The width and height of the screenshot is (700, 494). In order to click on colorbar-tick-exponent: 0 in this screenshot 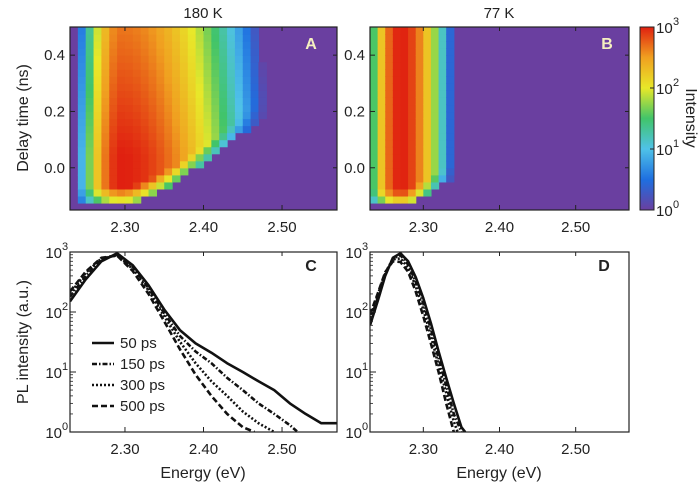, I will do `click(676, 205)`.